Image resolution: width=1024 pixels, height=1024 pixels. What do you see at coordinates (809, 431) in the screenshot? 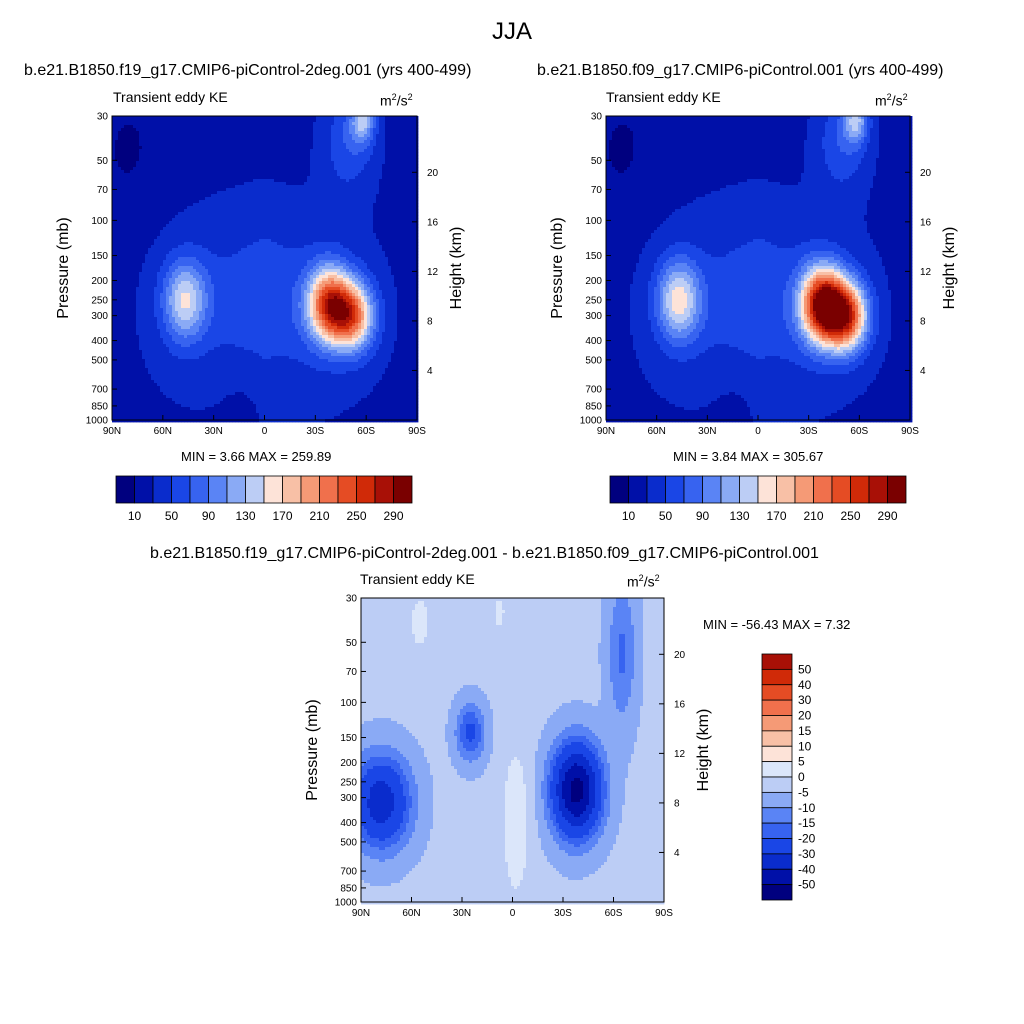
I see `right-xtick-label: 30S` at bounding box center [809, 431].